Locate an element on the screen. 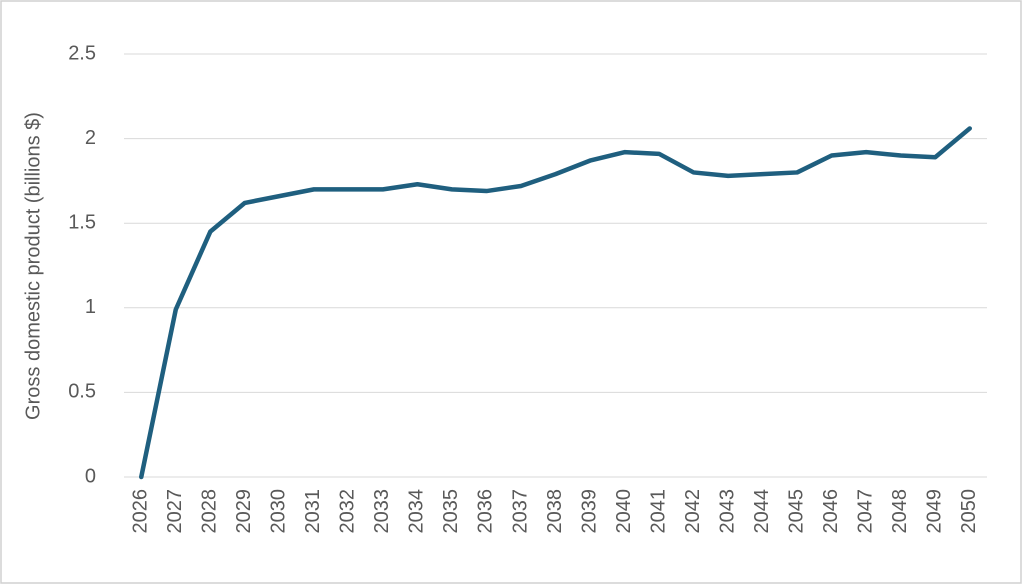  x-tick-label: 2026 is located at coordinates (141, 511).